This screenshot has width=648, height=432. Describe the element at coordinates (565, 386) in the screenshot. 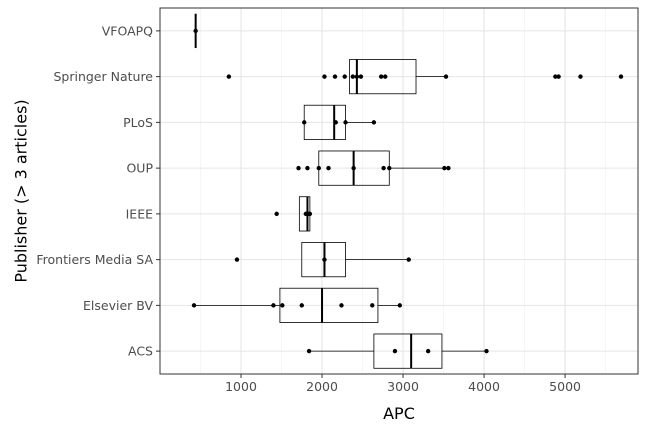

I see `x-tick-label: 5000` at that location.